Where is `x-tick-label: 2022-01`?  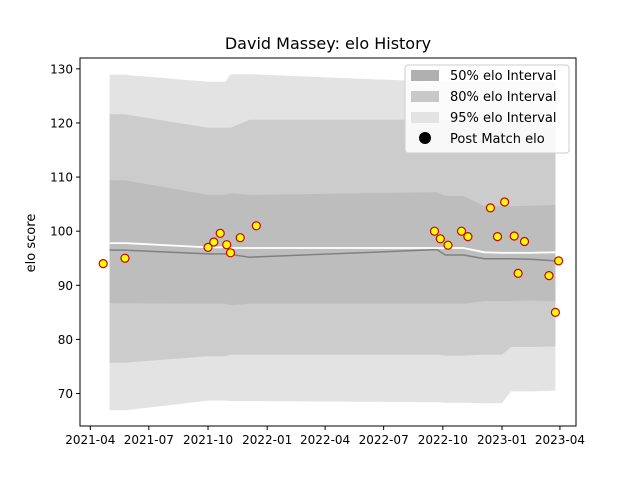
x-tick-label: 2022-01 is located at coordinates (267, 440).